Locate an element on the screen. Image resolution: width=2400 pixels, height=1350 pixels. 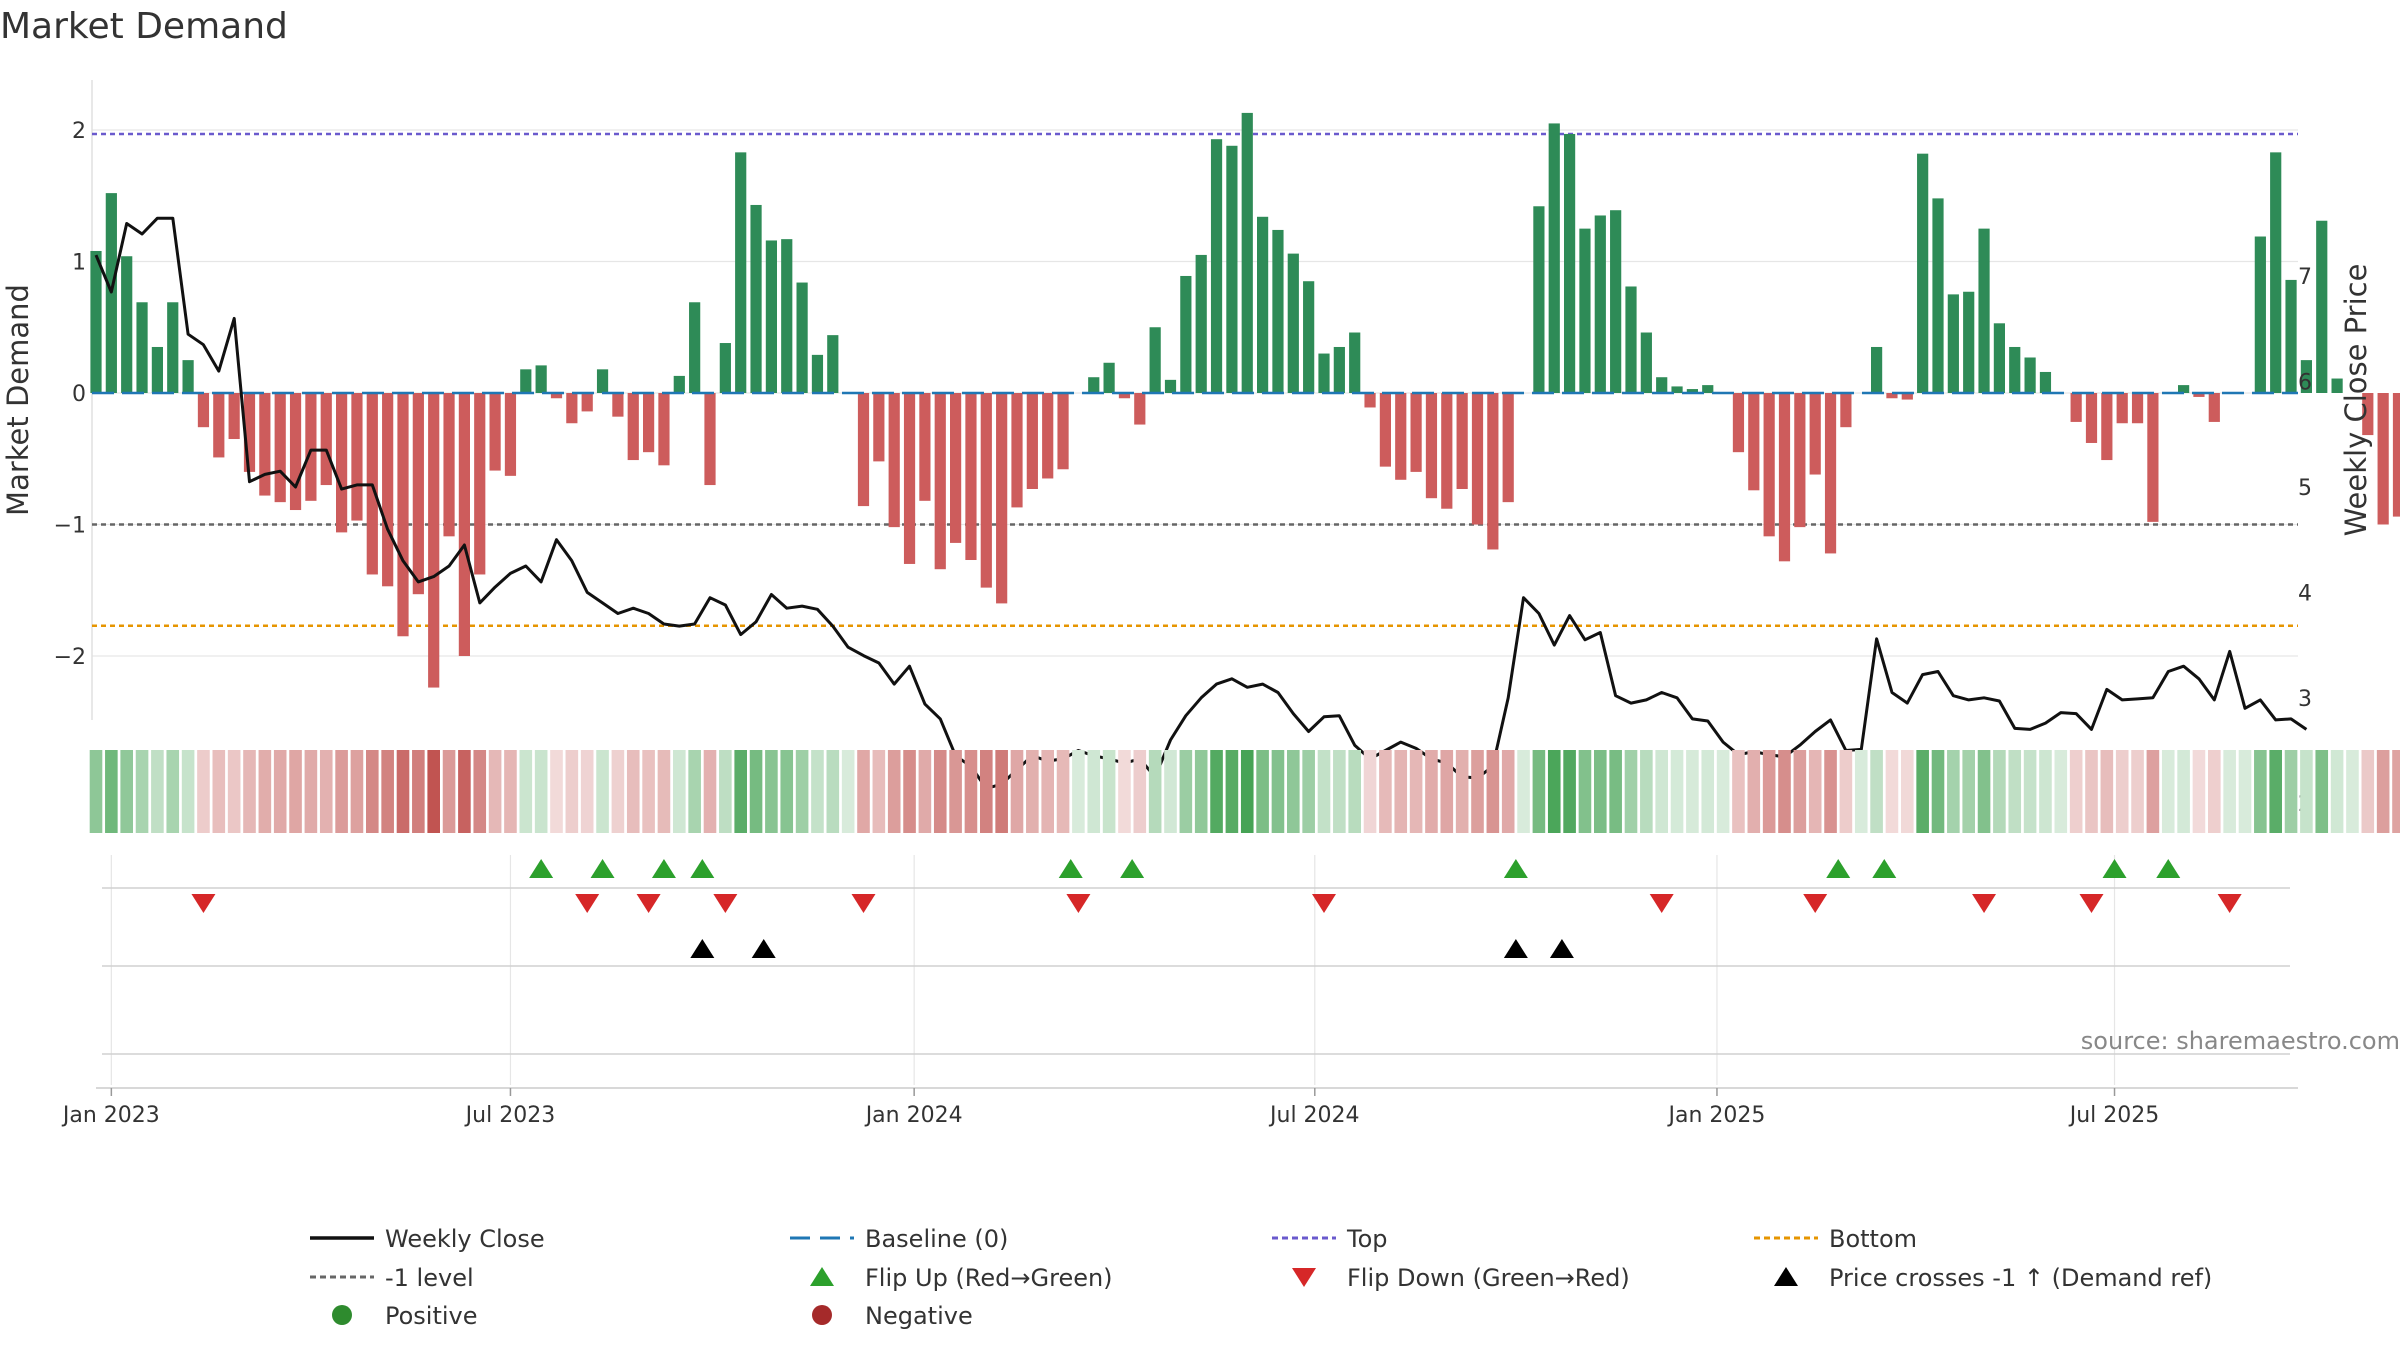
legend-item: Positive is located at coordinates (405, 1316).